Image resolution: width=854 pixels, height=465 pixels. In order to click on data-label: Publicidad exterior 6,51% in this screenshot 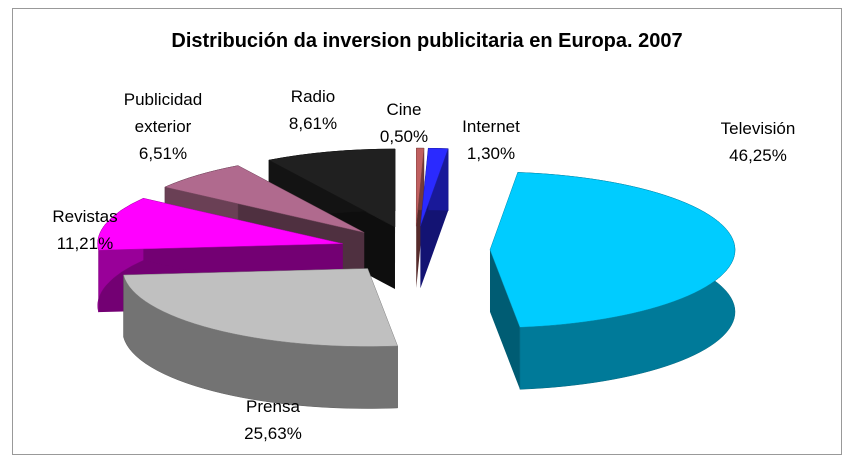, I will do `click(163, 126)`.